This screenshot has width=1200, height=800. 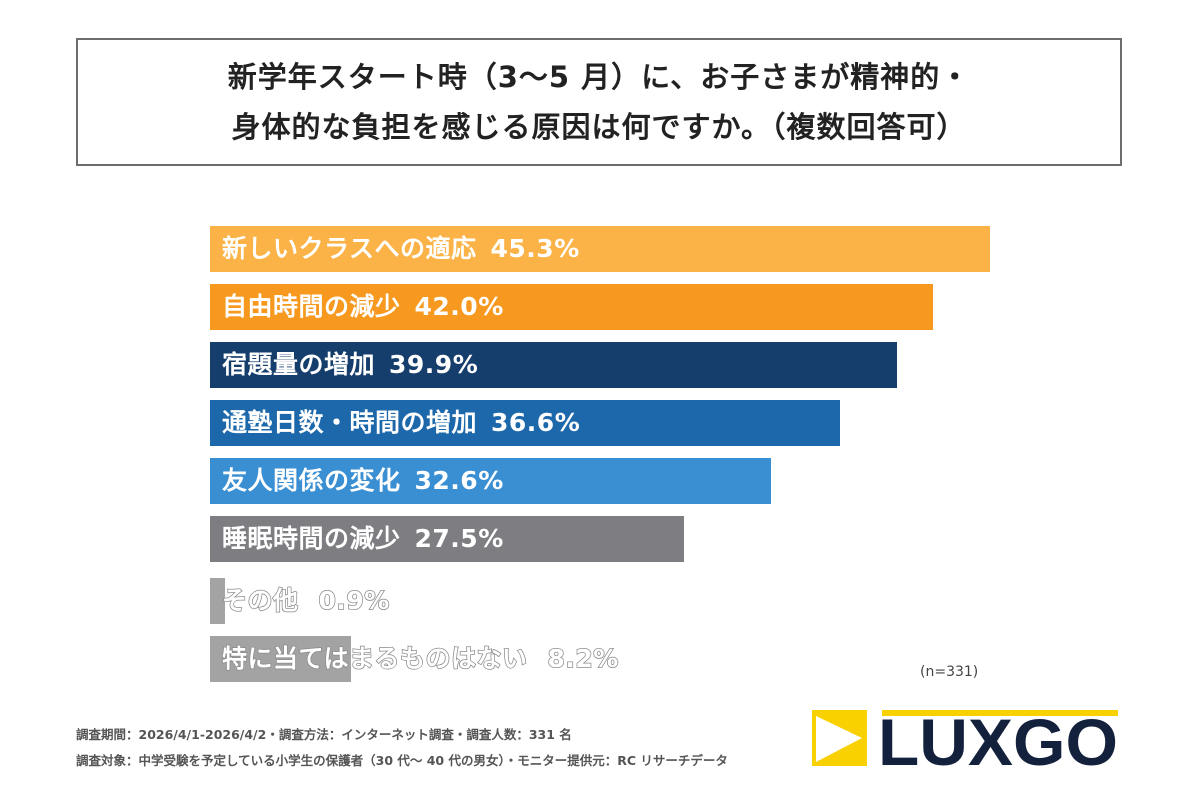 What do you see at coordinates (949, 672) in the screenshot?
I see `sample-size: (n=331)` at bounding box center [949, 672].